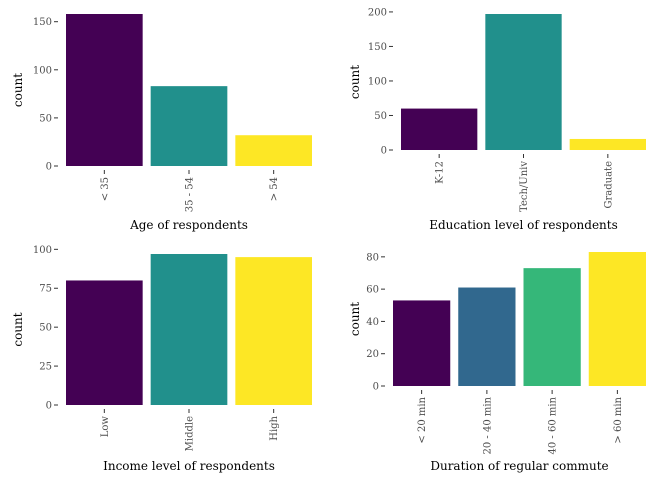  What do you see at coordinates (608, 185) in the screenshot?
I see `x-tick-label: Graduate` at bounding box center [608, 185].